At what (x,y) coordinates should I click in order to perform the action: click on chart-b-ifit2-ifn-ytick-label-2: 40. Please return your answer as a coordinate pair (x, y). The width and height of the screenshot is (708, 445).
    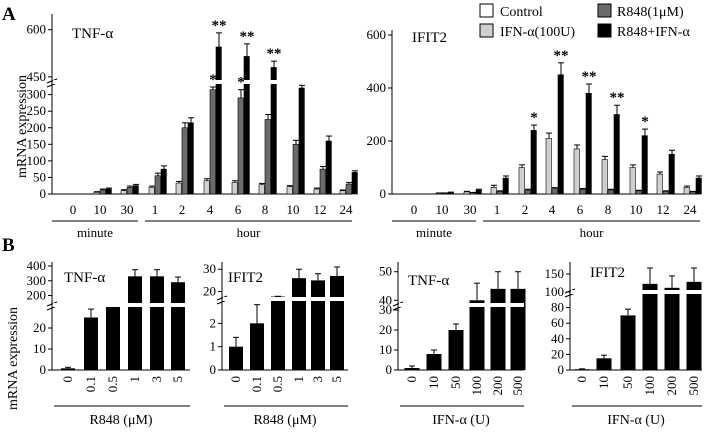
    Looking at the image, I should click on (557, 338).